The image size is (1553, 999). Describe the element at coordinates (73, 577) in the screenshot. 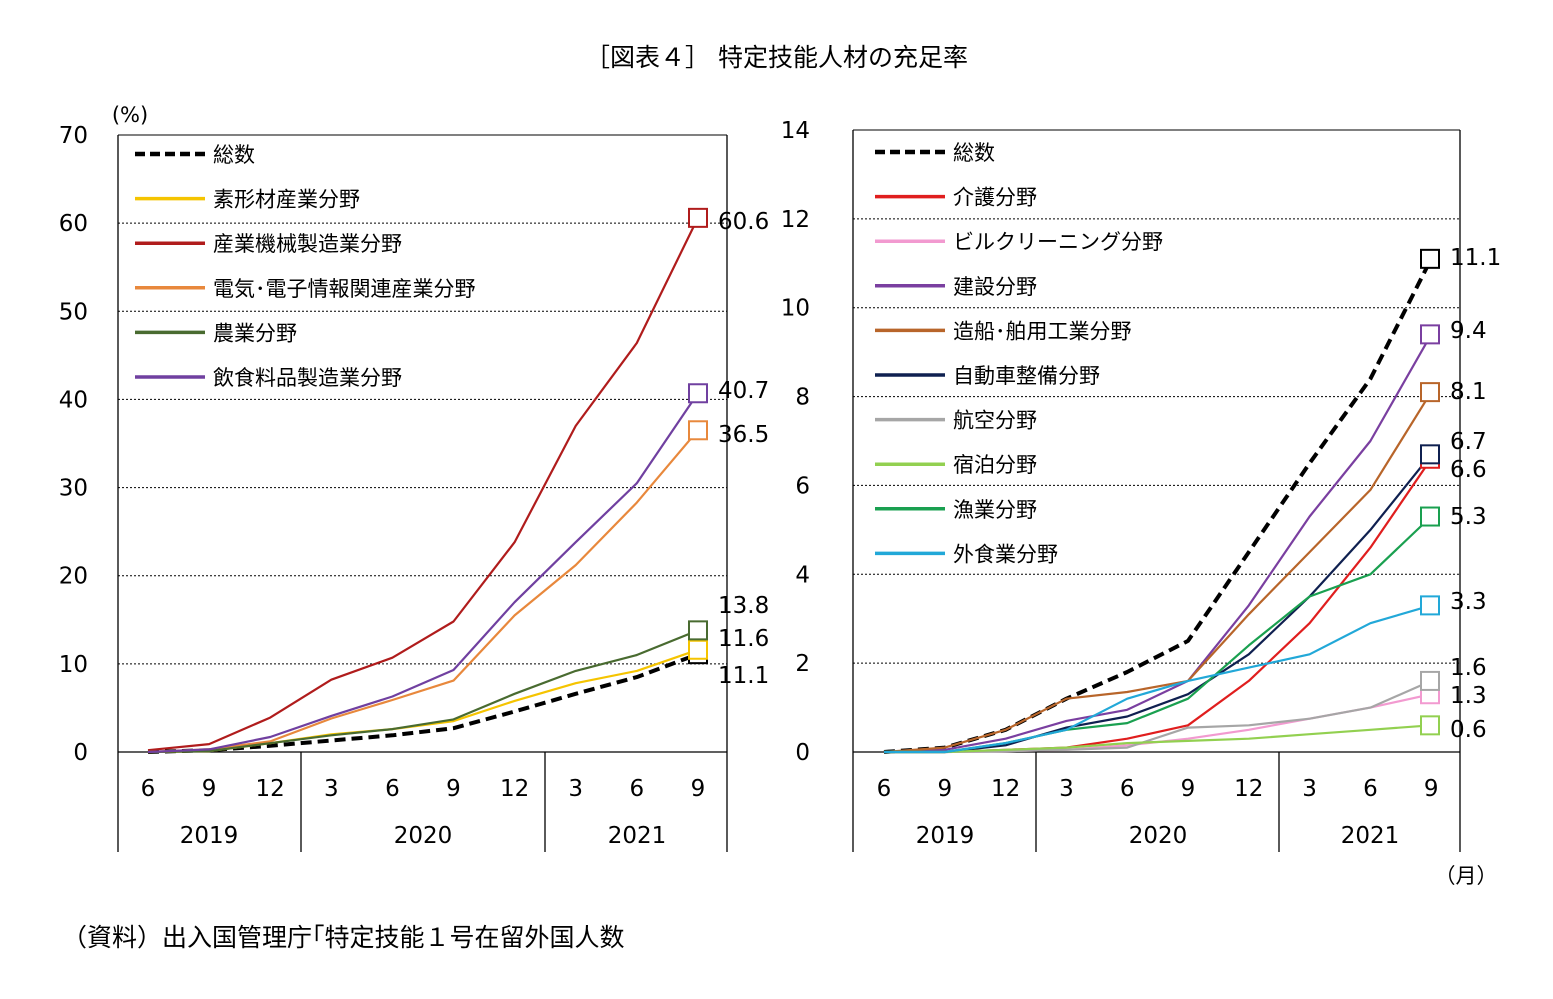

I see `y-tick-label: 20` at that location.